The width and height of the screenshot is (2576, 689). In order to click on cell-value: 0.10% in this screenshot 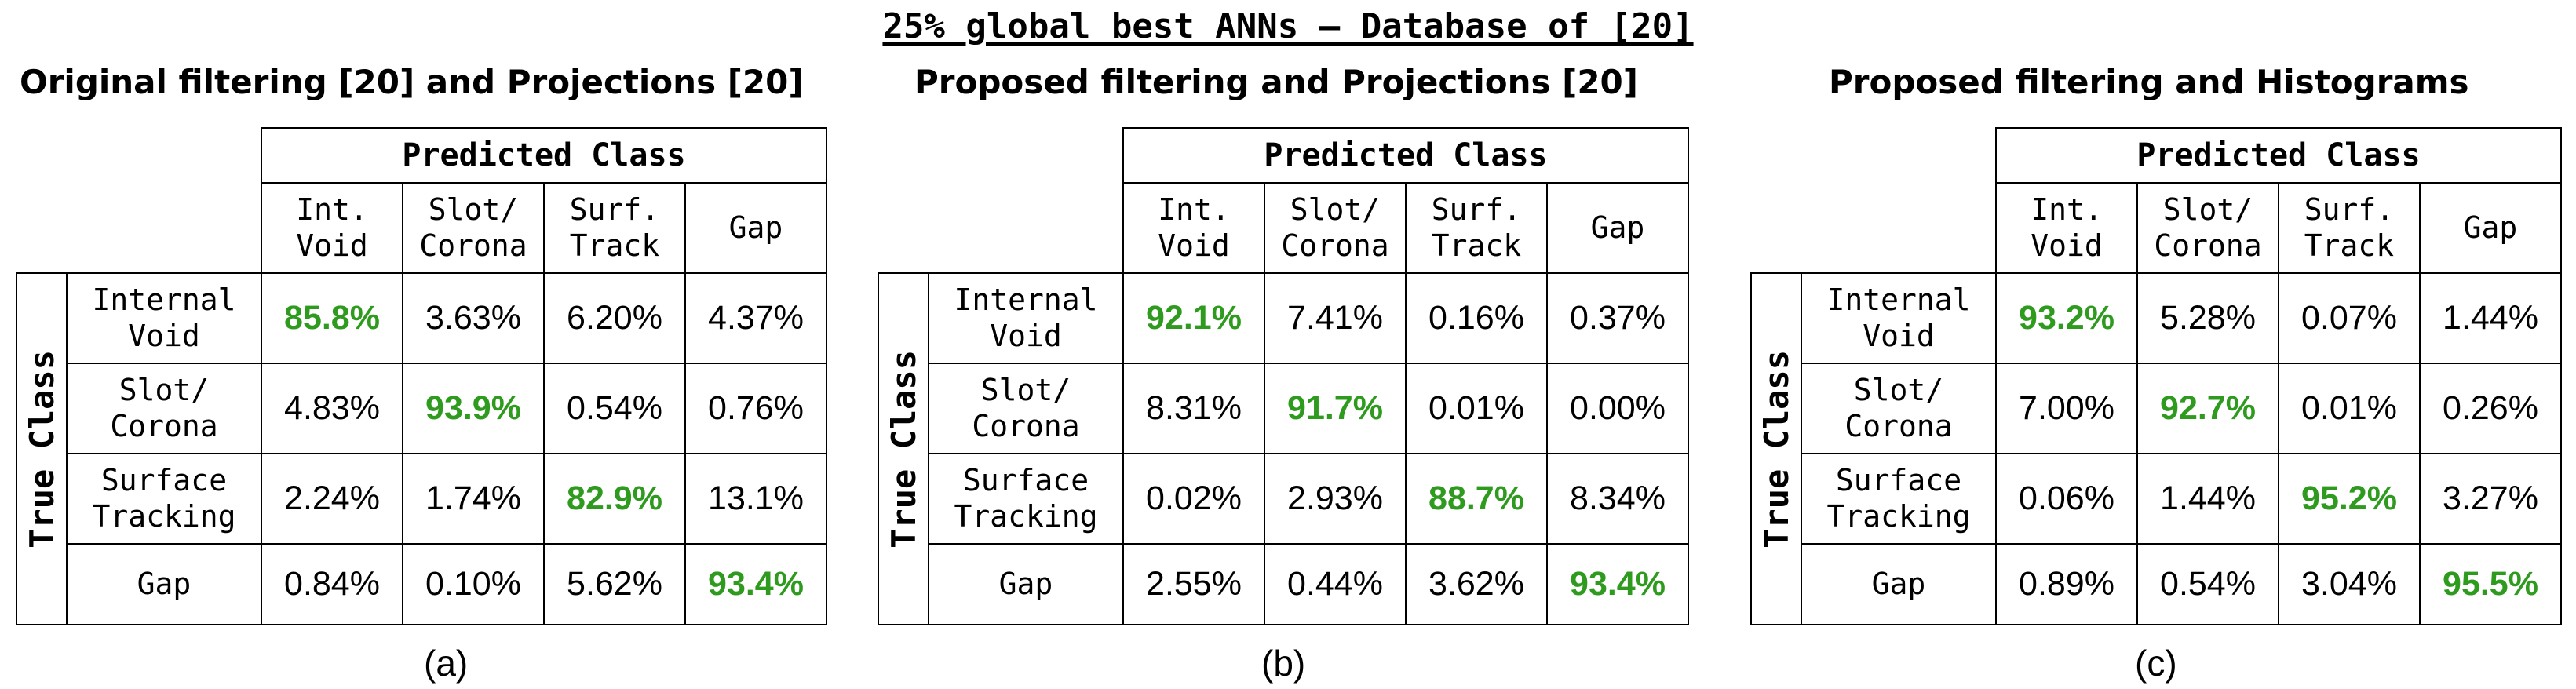, I will do `click(473, 584)`.